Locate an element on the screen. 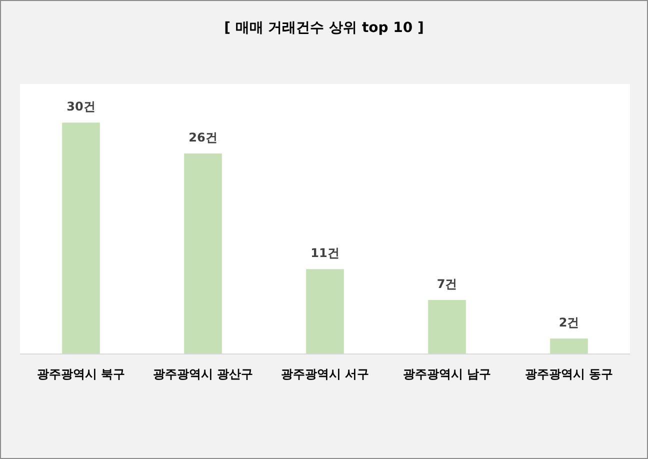 The height and width of the screenshot is (459, 648). x-tick-label: 광주광역시 서구 is located at coordinates (325, 374).